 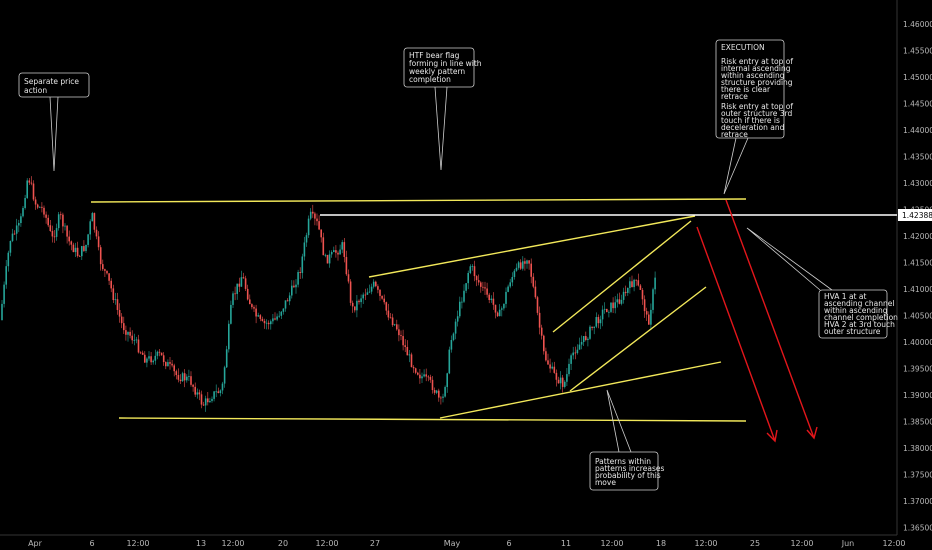 I want to click on patterns-line-3: move, so click(x=605, y=482).